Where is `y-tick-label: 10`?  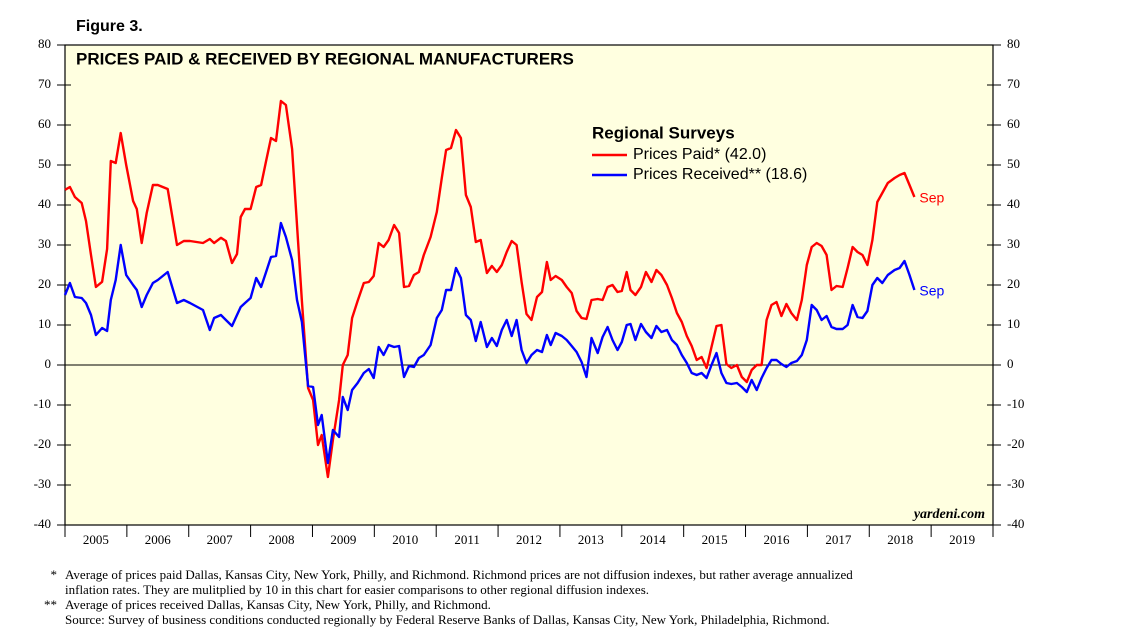
y-tick-label: 10 is located at coordinates (44, 323).